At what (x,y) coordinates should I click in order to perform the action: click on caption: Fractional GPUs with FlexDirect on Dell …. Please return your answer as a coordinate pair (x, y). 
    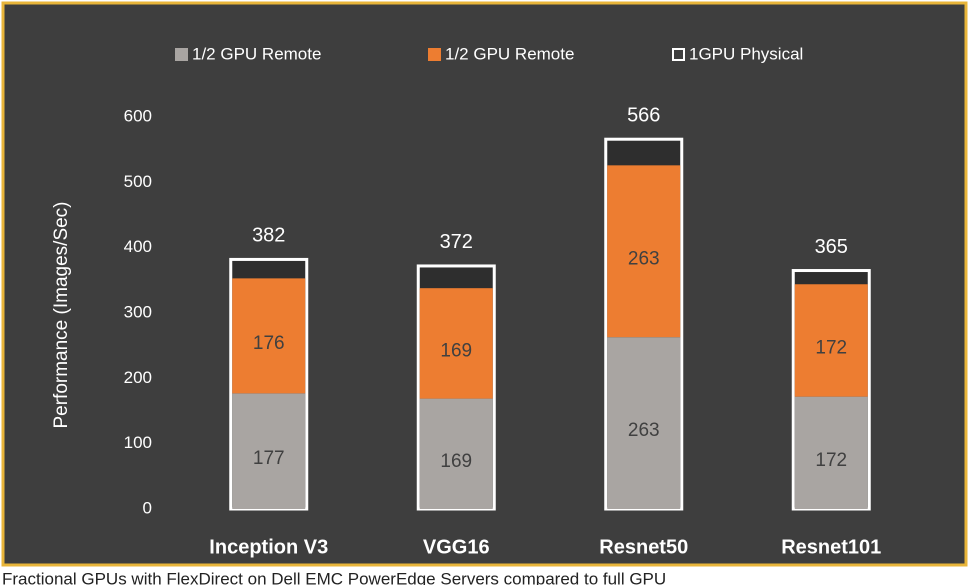
    Looking at the image, I should click on (334, 577).